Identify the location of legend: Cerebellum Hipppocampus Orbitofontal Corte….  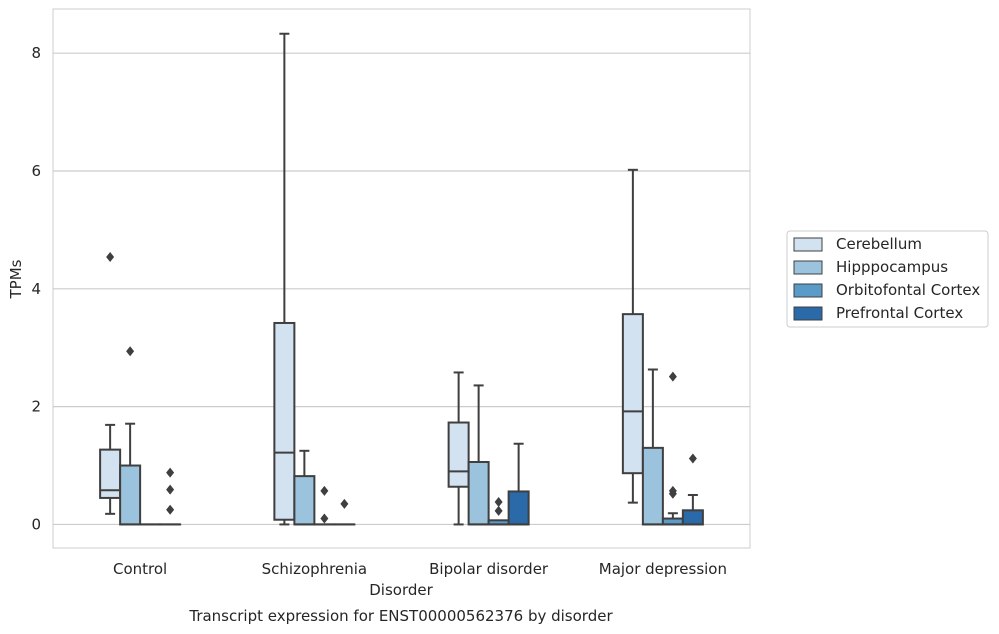
(887, 279).